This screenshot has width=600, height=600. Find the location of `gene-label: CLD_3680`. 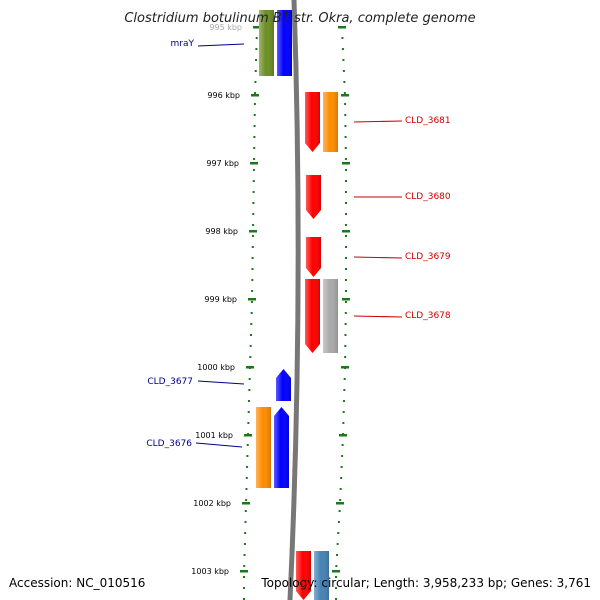

gene-label: CLD_3680 is located at coordinates (428, 197).